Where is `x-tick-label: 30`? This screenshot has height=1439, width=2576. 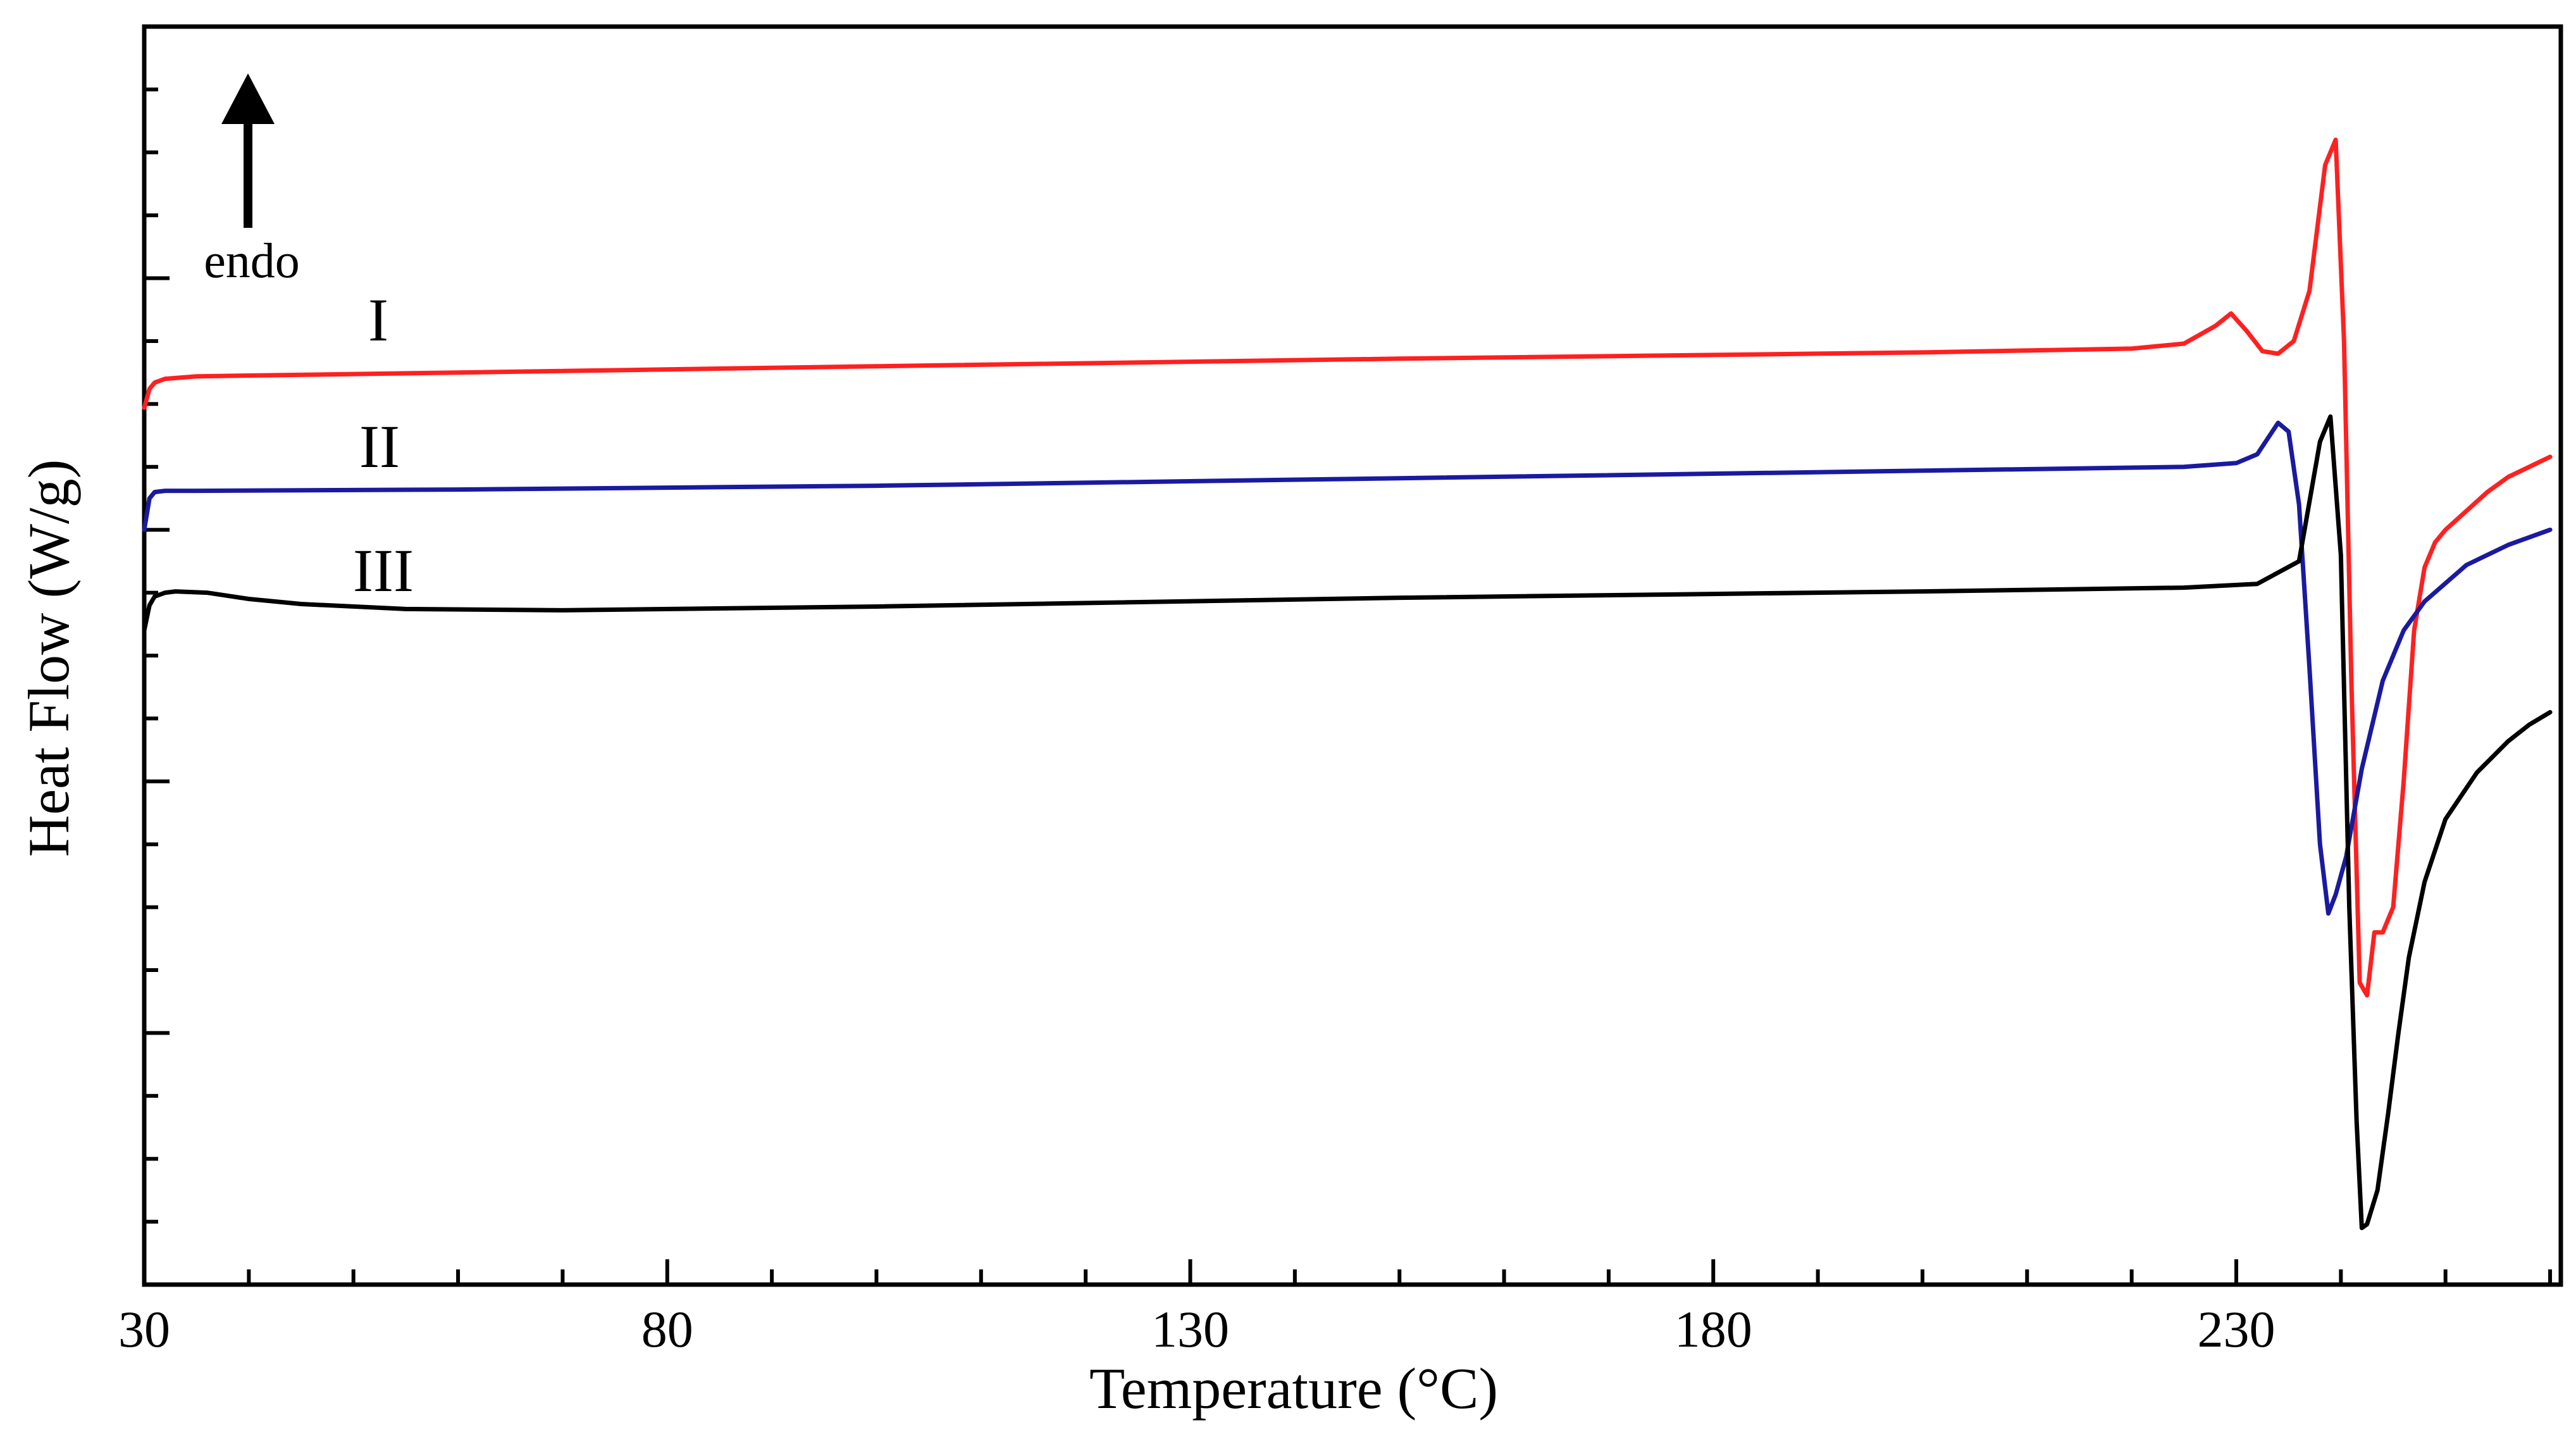 x-tick-label: 30 is located at coordinates (144, 1329).